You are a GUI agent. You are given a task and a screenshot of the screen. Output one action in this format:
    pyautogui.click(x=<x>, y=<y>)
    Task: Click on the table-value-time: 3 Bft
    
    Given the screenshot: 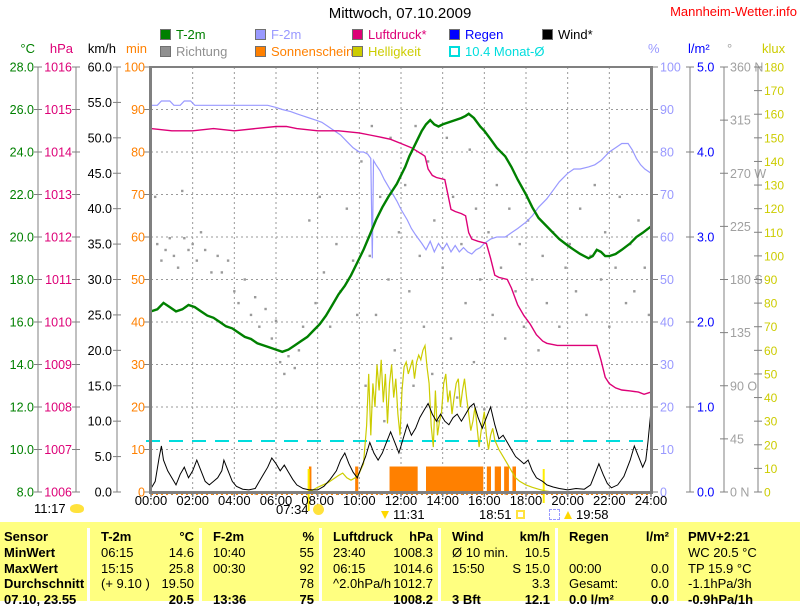 What is the action you would take?
    pyautogui.click(x=461, y=599)
    